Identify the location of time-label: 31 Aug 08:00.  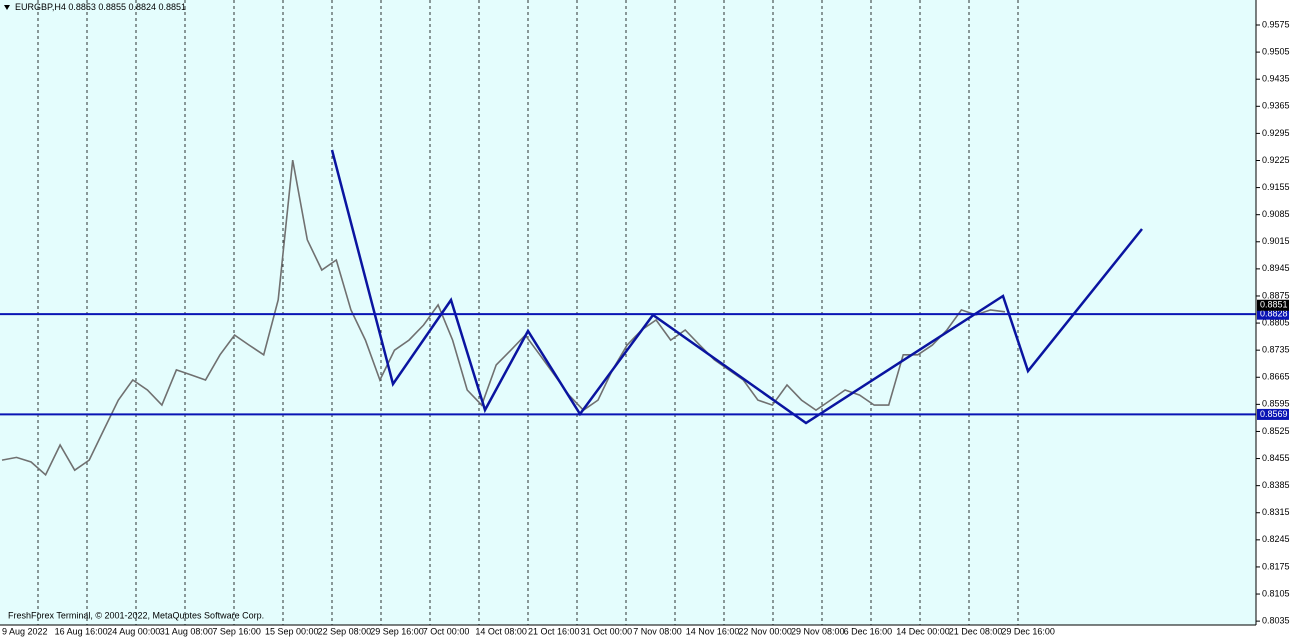
(186, 631).